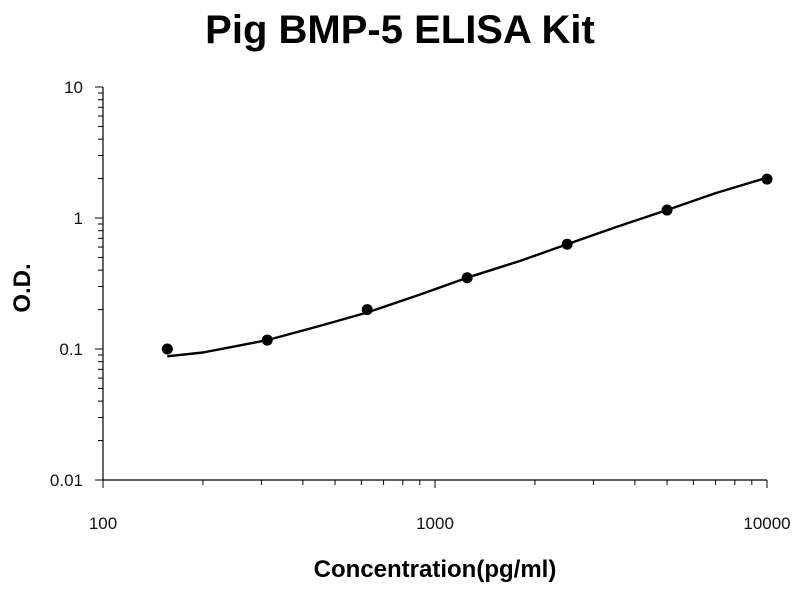  Describe the element at coordinates (435, 569) in the screenshot. I see `x-axis-label: Concentration(pg/ml)` at that location.